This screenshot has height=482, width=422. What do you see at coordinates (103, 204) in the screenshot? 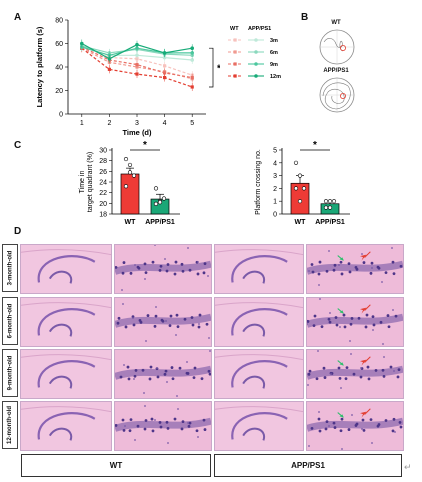
I see `y-tick-label: 20` at bounding box center [103, 204].